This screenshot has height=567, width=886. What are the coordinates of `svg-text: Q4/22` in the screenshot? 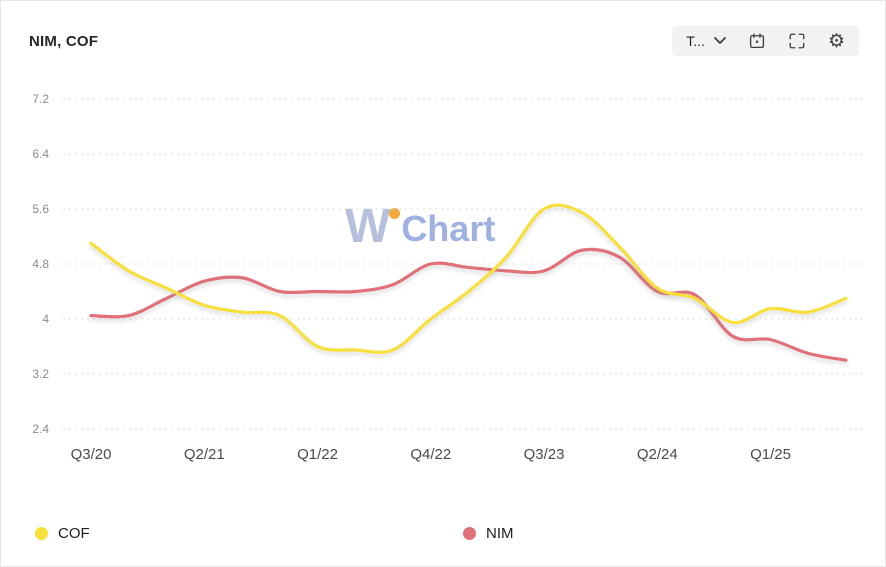 It's located at (430, 454).